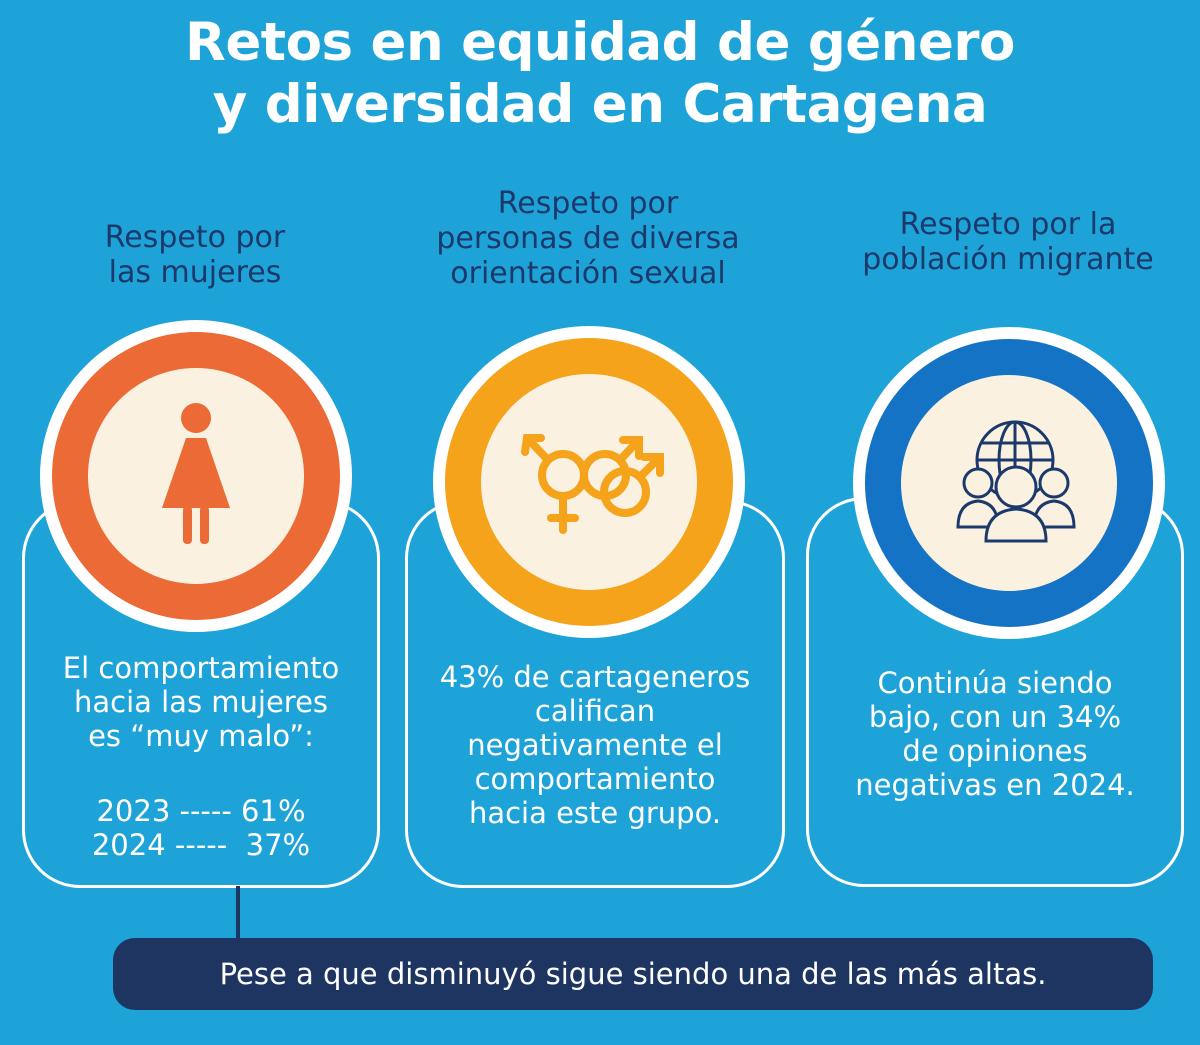  Describe the element at coordinates (238, 913) in the screenshot. I see `connector-line` at that location.